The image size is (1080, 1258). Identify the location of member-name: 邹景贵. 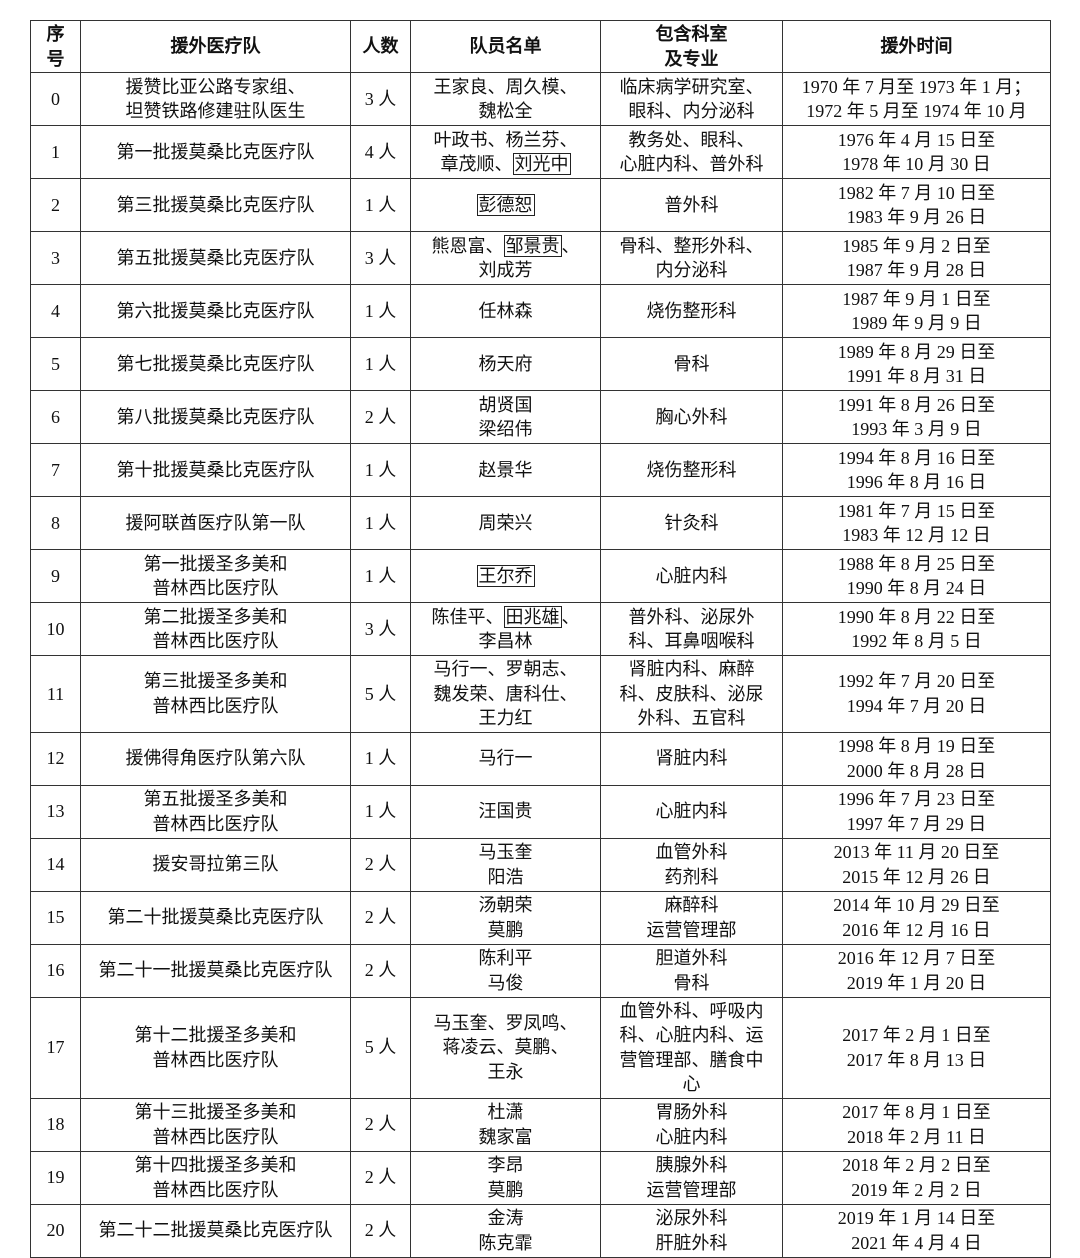
(532, 245).